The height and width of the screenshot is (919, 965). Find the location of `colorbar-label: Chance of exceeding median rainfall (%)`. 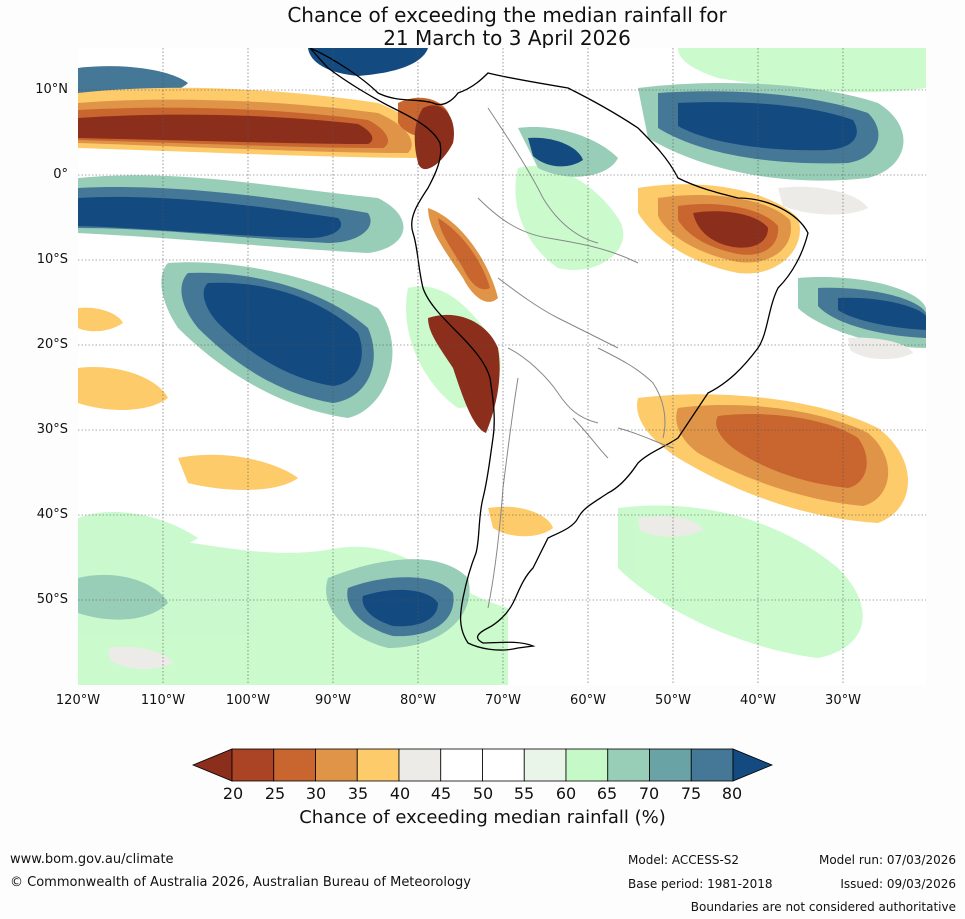

colorbar-label: Chance of exceeding median rainfall (%) is located at coordinates (482, 817).